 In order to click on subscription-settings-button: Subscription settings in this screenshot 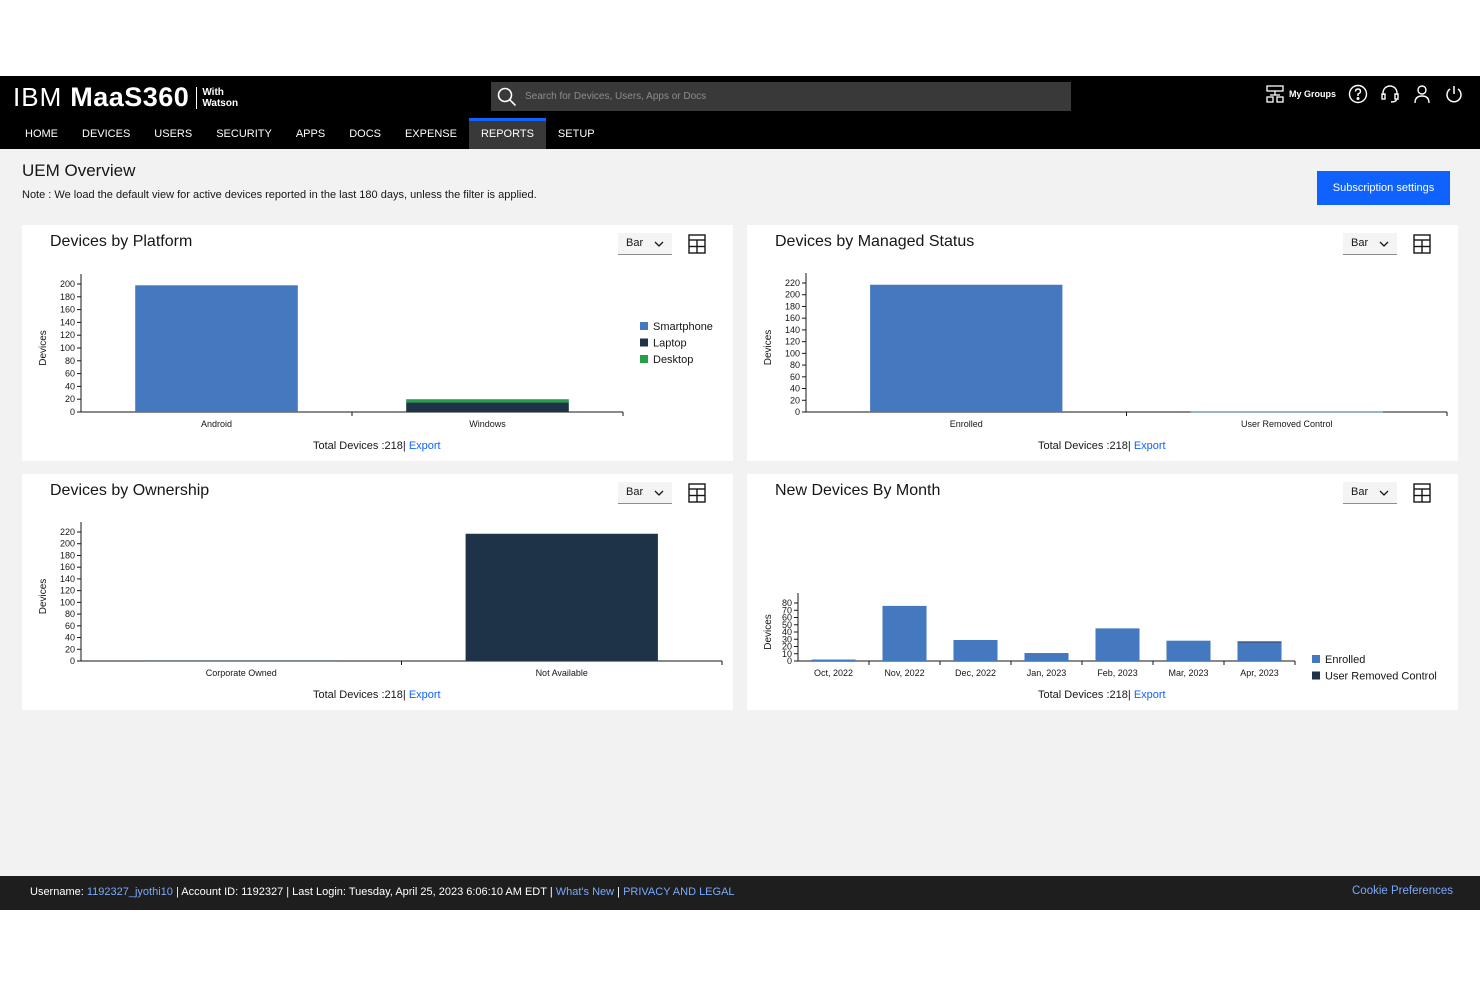, I will do `click(1383, 188)`.